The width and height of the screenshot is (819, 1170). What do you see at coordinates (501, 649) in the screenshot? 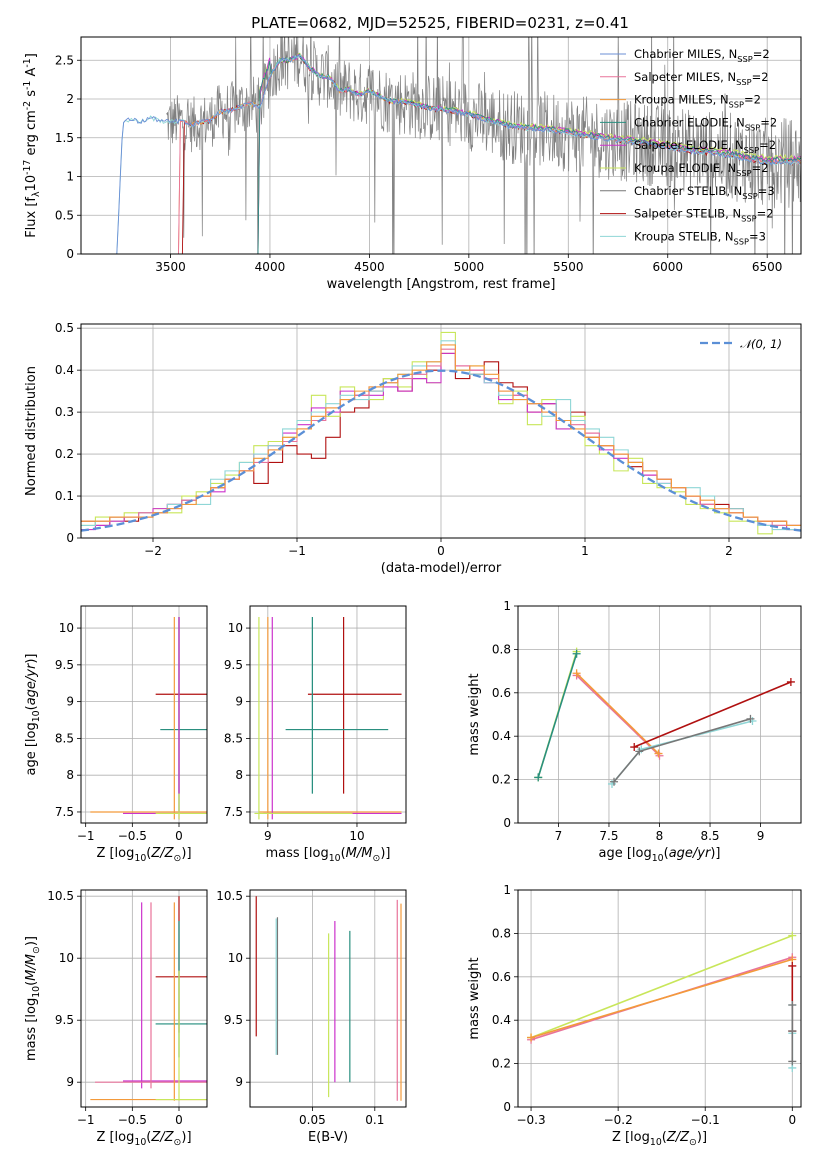
I see `y-tick-label: 0.8` at bounding box center [501, 649].